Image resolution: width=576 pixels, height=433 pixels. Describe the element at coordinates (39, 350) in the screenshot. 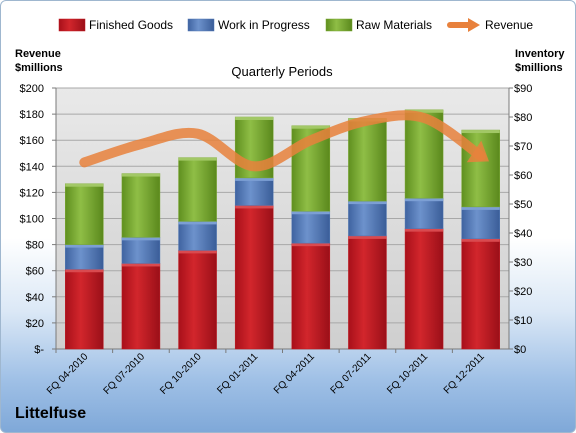

I see `y-left-tick-label: $-` at that location.